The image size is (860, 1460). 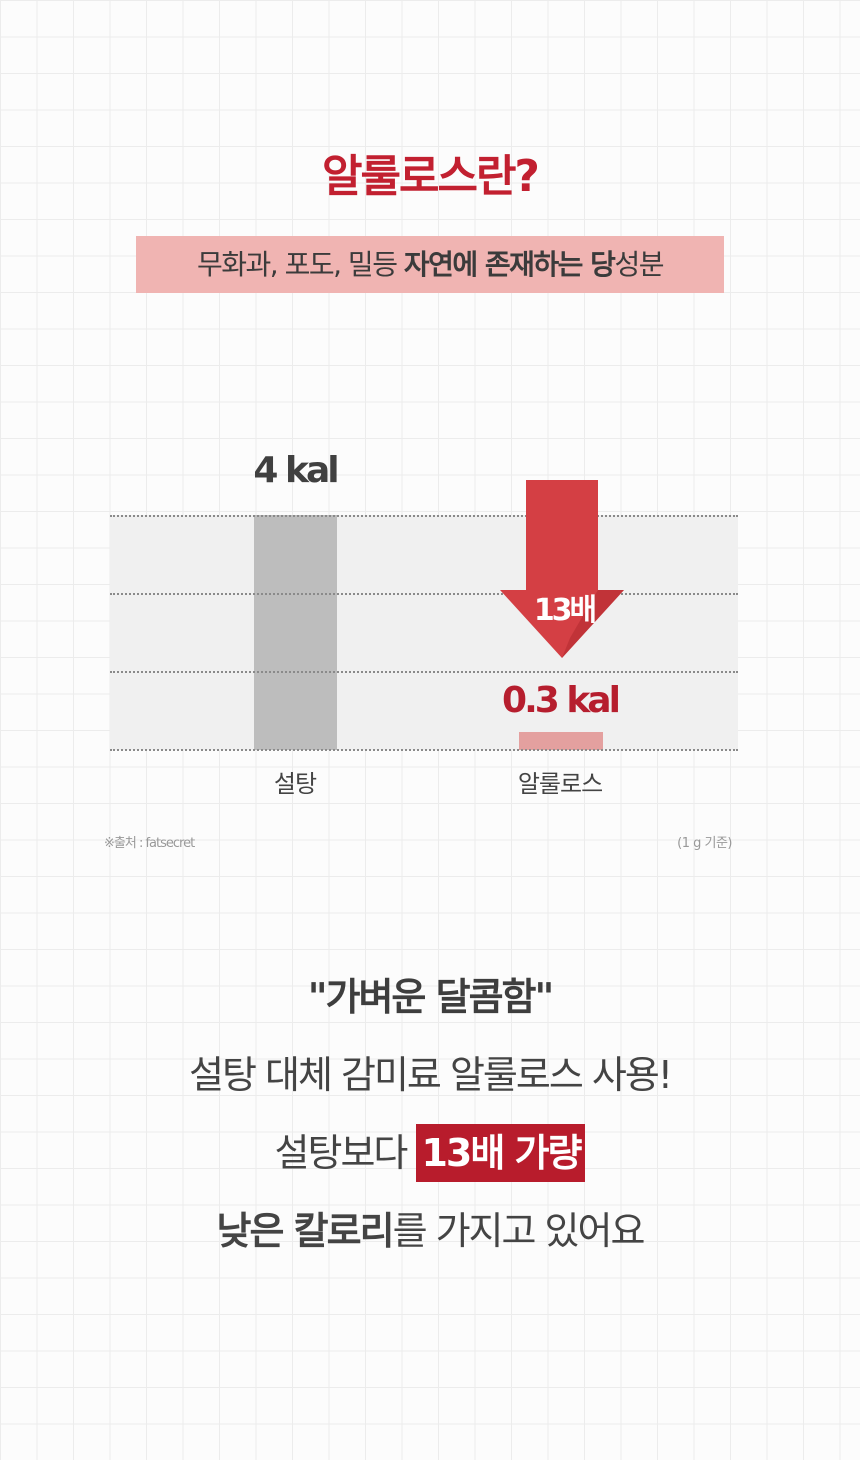 What do you see at coordinates (341, 1153) in the screenshot?
I see `message-line-3-prefix: 설탕보다` at bounding box center [341, 1153].